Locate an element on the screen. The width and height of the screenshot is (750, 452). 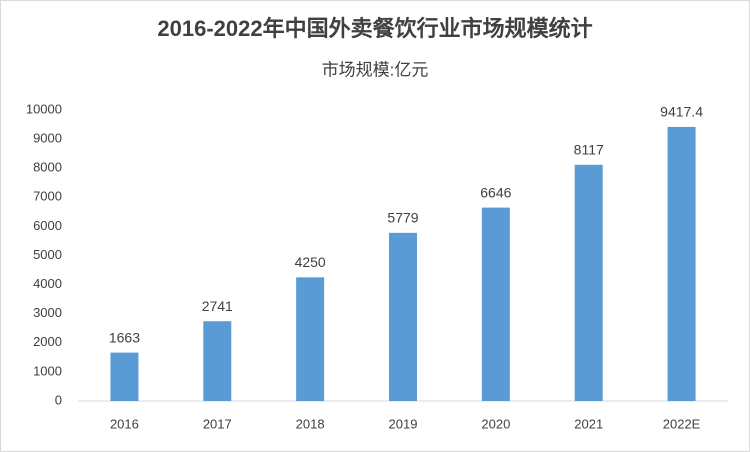
x-tick-label: 2016 is located at coordinates (124, 423).